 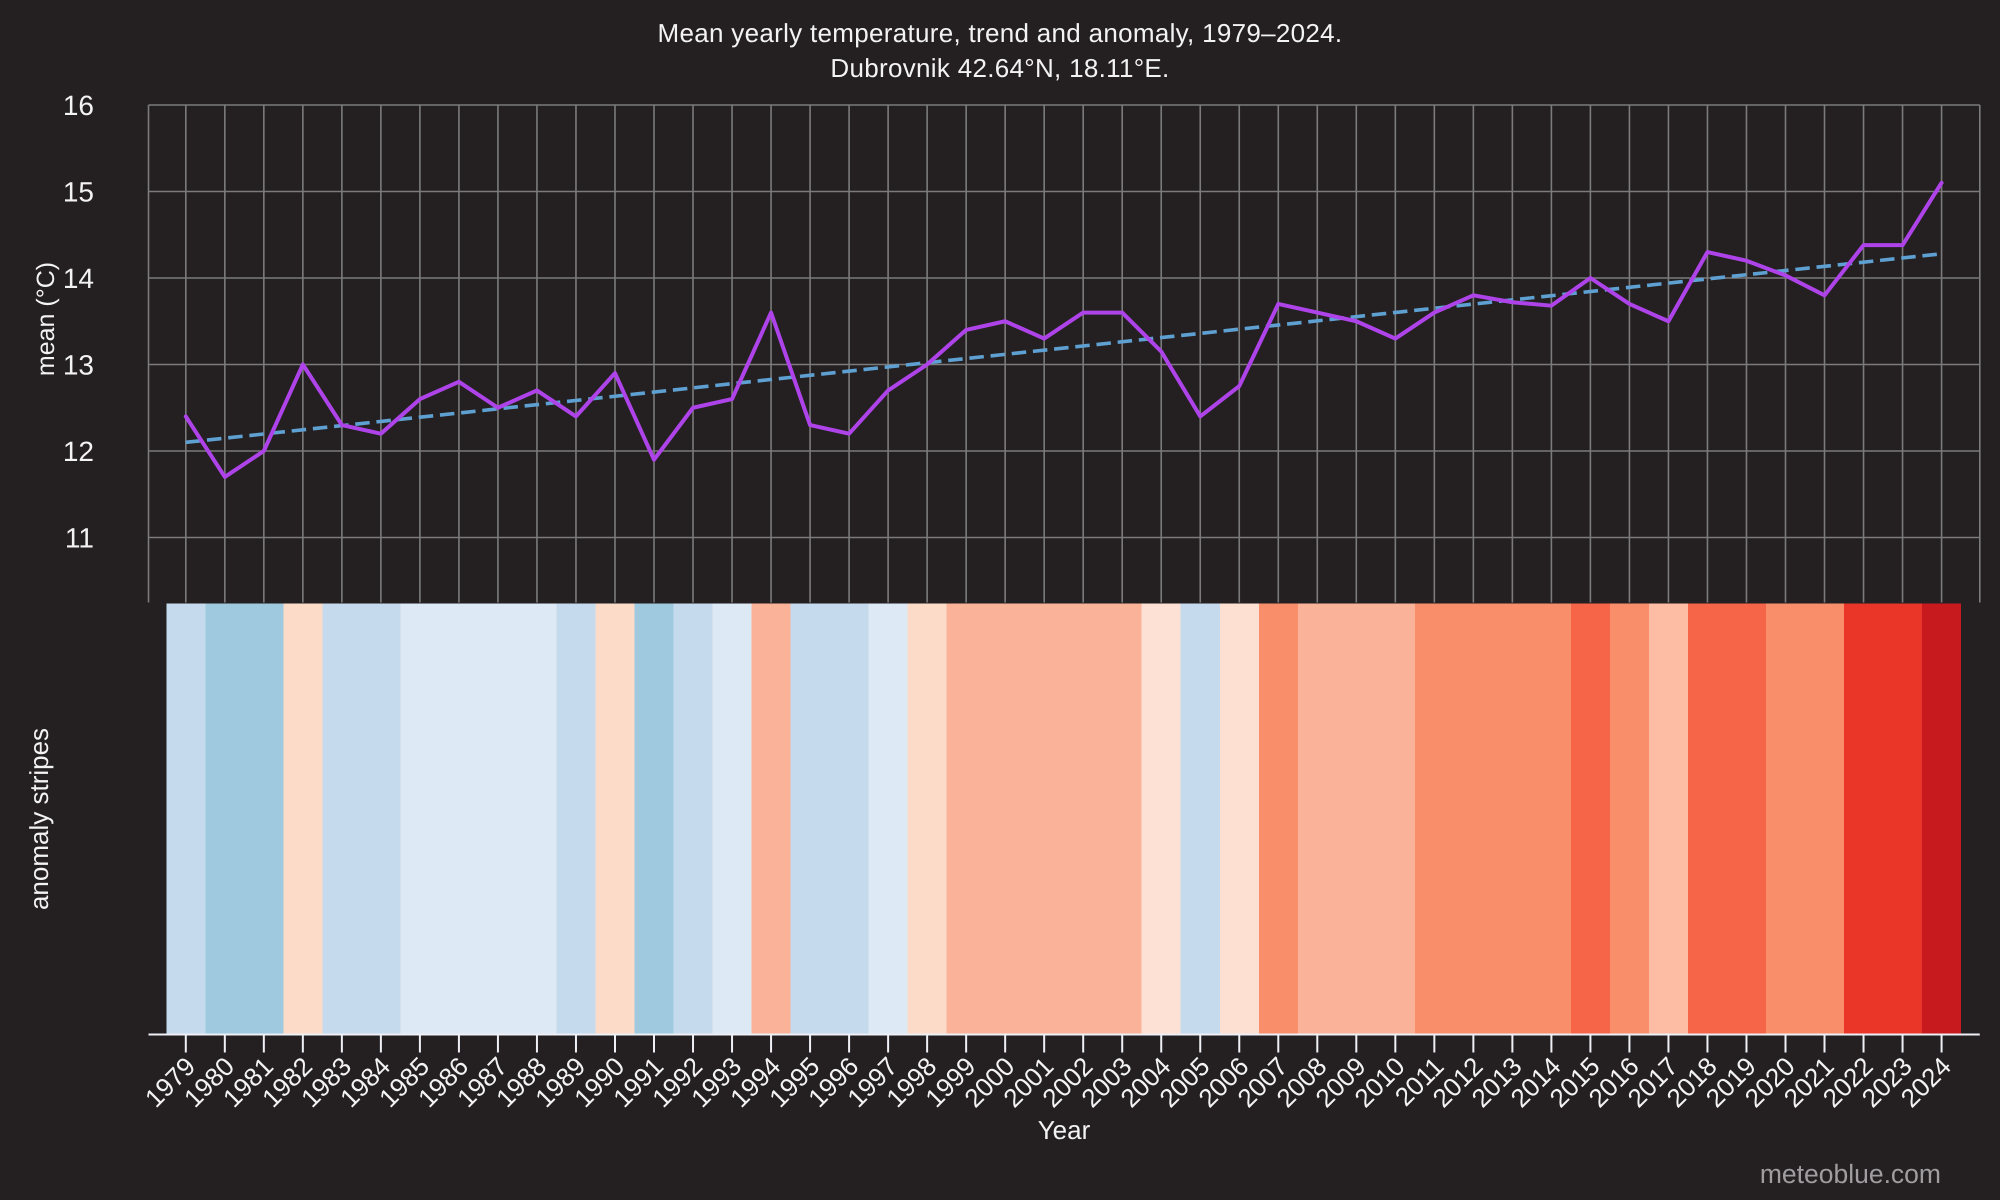 I want to click on svg-text: anomaly stripes, so click(x=39, y=819).